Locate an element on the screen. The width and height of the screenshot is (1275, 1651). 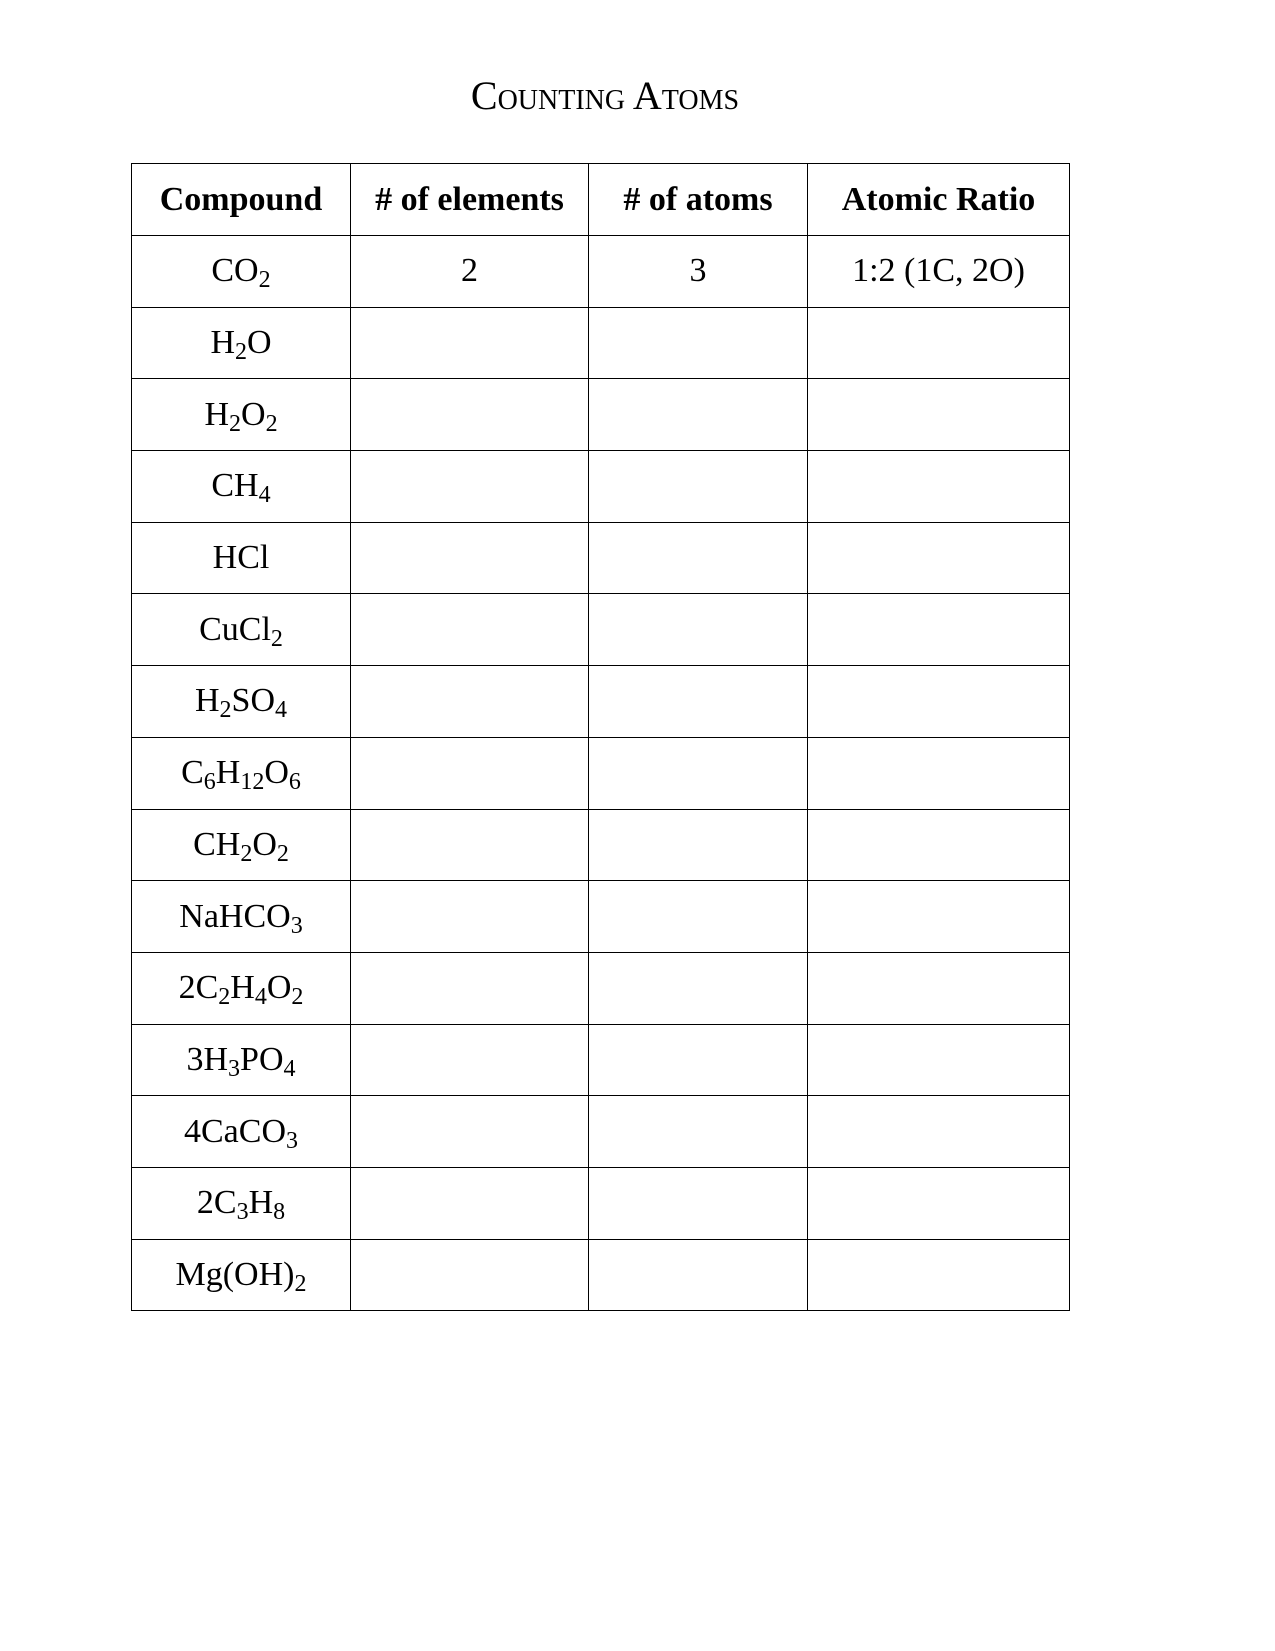
table-row: CH2O2 is located at coordinates (600, 845).